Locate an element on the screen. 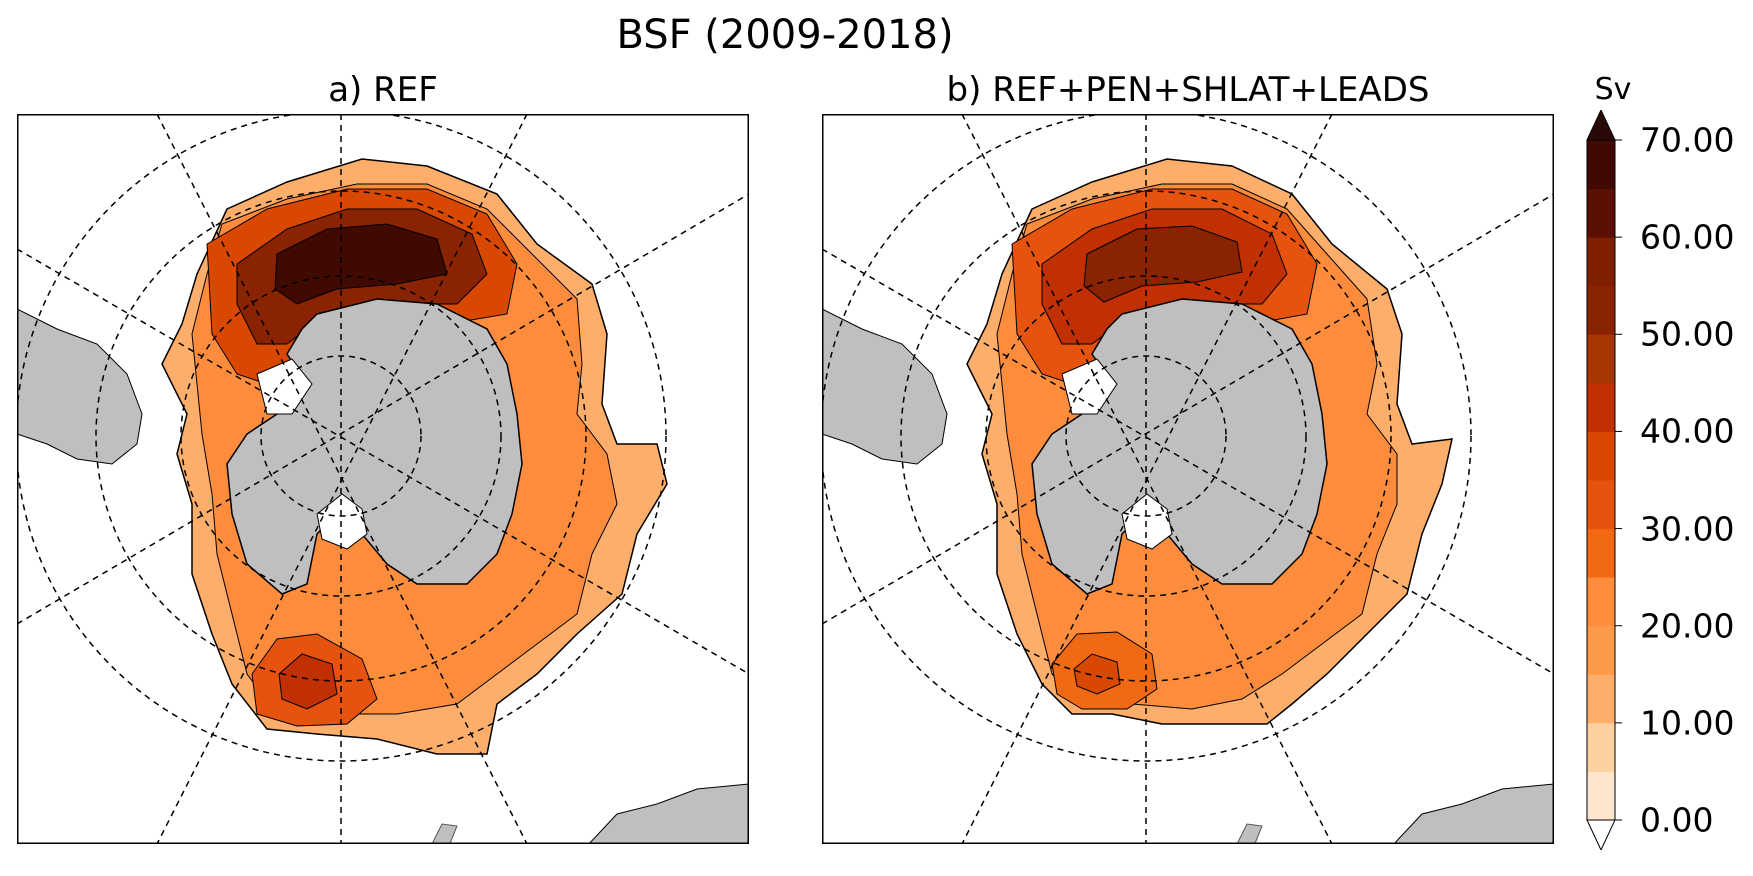 The image size is (1753, 876). figure-title: BSF (2009-2018) is located at coordinates (785, 35).